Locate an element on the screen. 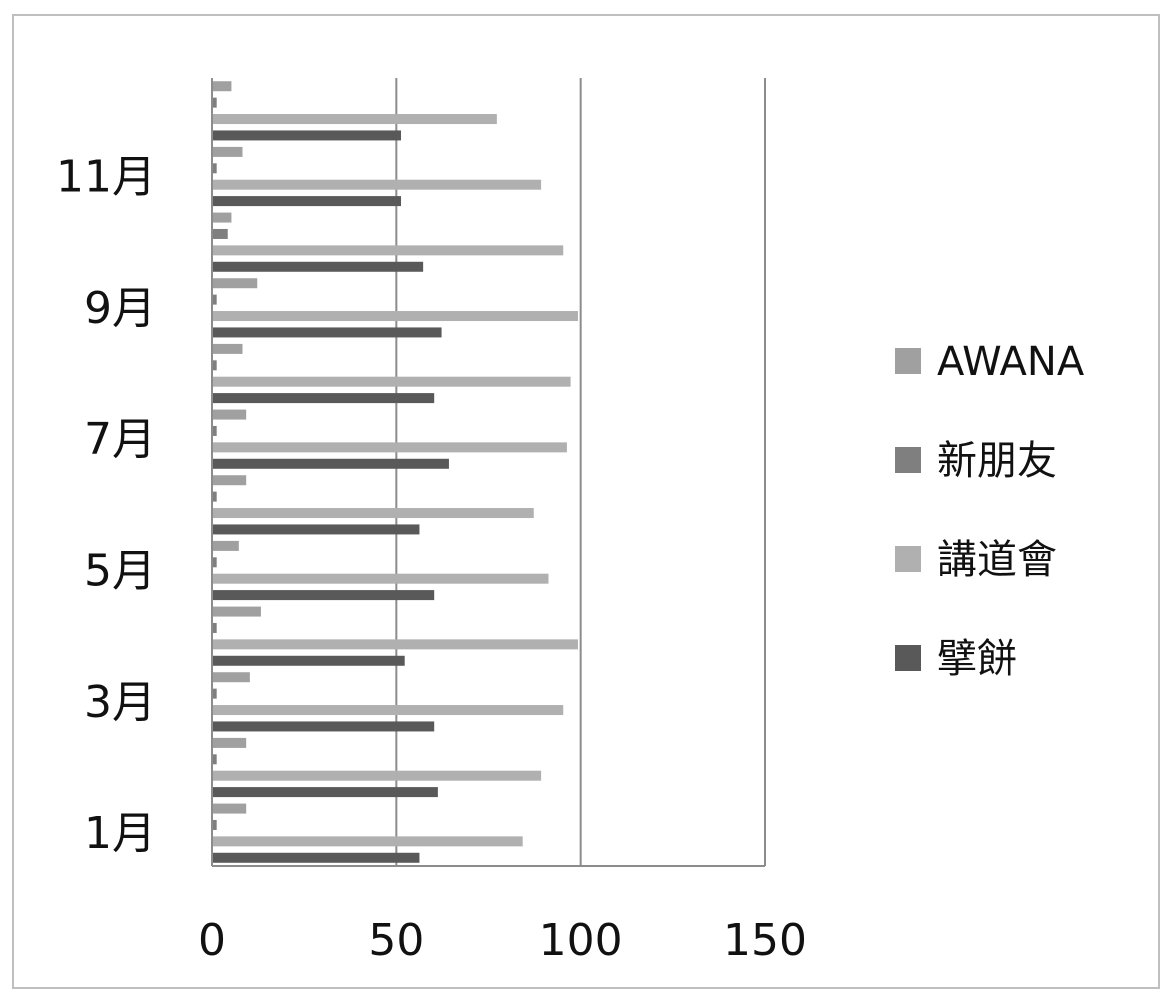 The height and width of the screenshot is (991, 1162). legend-label: AWANA is located at coordinates (1011, 362).